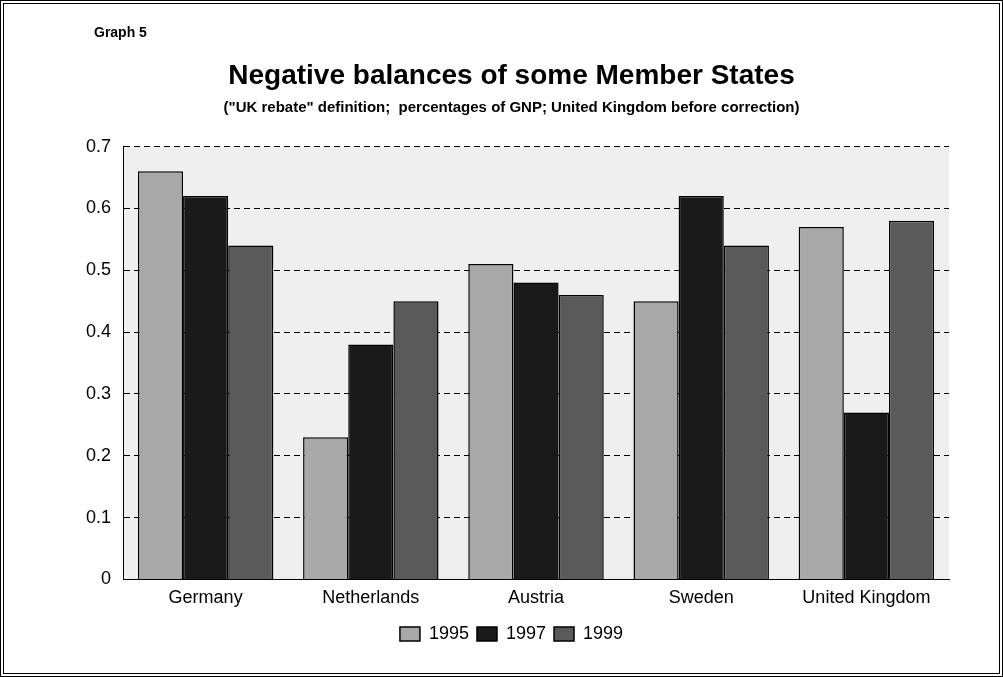 The width and height of the screenshot is (1003, 677). What do you see at coordinates (371, 597) in the screenshot?
I see `x-tick-label: Netherlands` at bounding box center [371, 597].